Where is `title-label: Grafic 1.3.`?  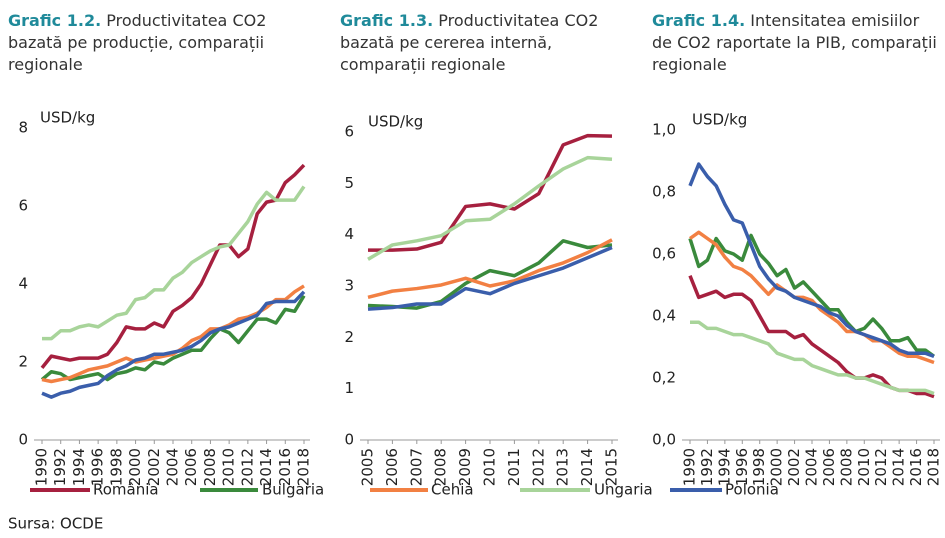 title-label: Grafic 1.3. is located at coordinates (387, 20).